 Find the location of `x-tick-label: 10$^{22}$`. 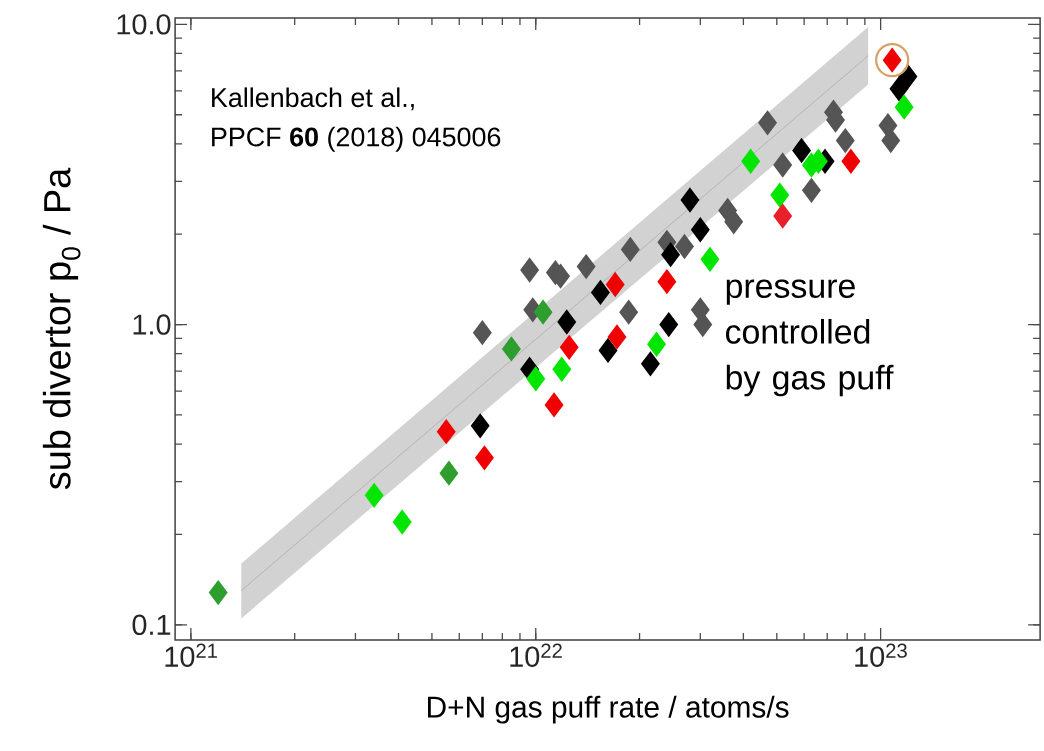

x-tick-label: 10$^{22}$ is located at coordinates (536, 655).